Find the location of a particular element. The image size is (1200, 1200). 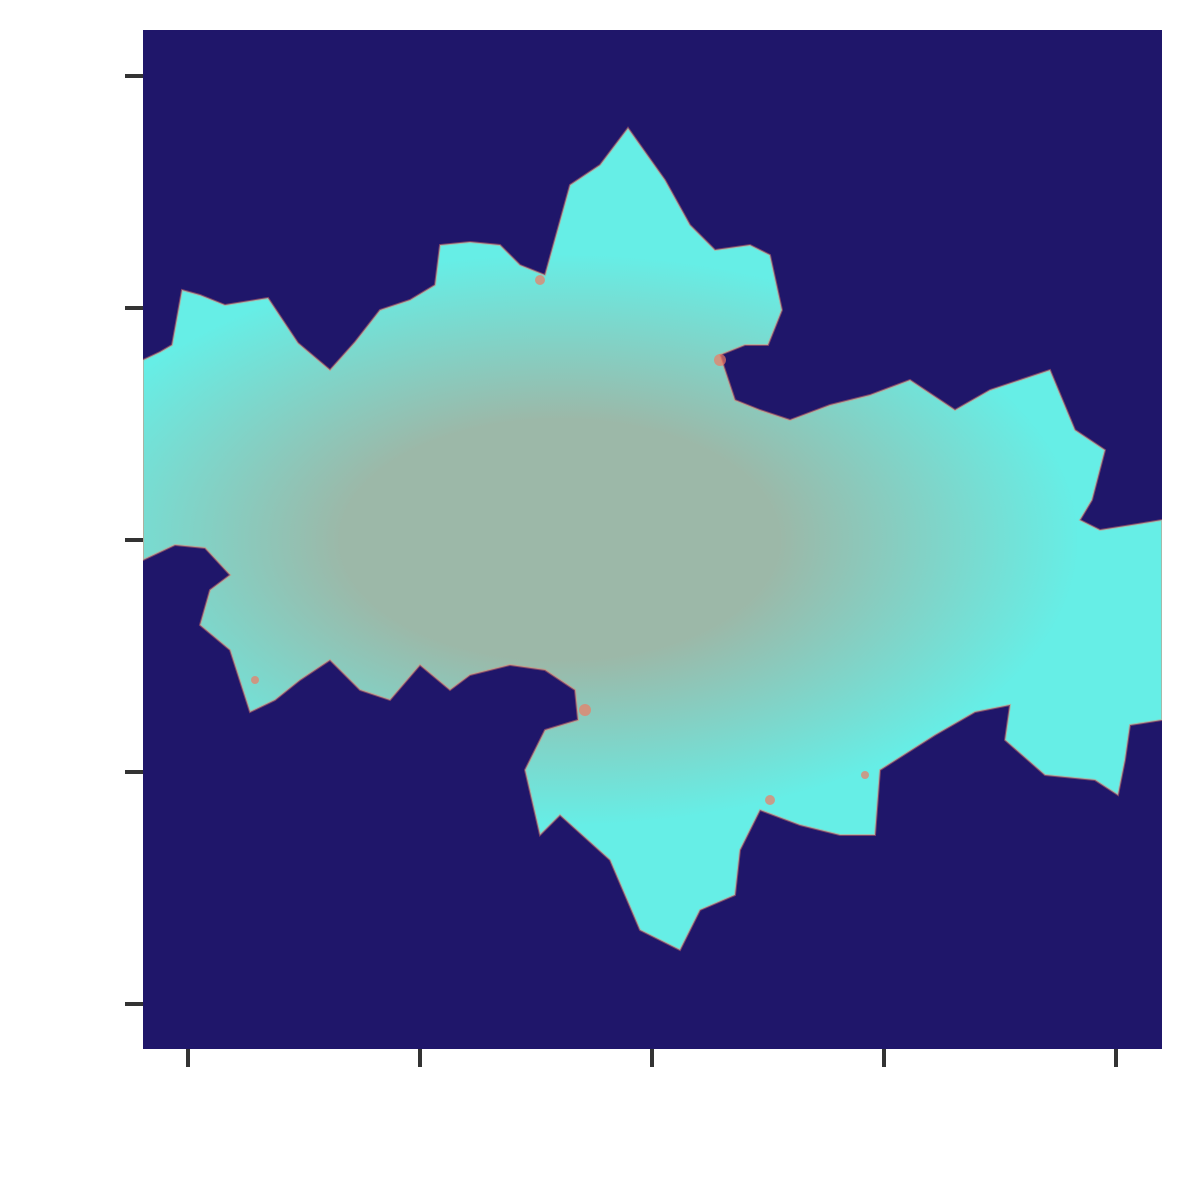

y-axis is located at coordinates (134, 540).